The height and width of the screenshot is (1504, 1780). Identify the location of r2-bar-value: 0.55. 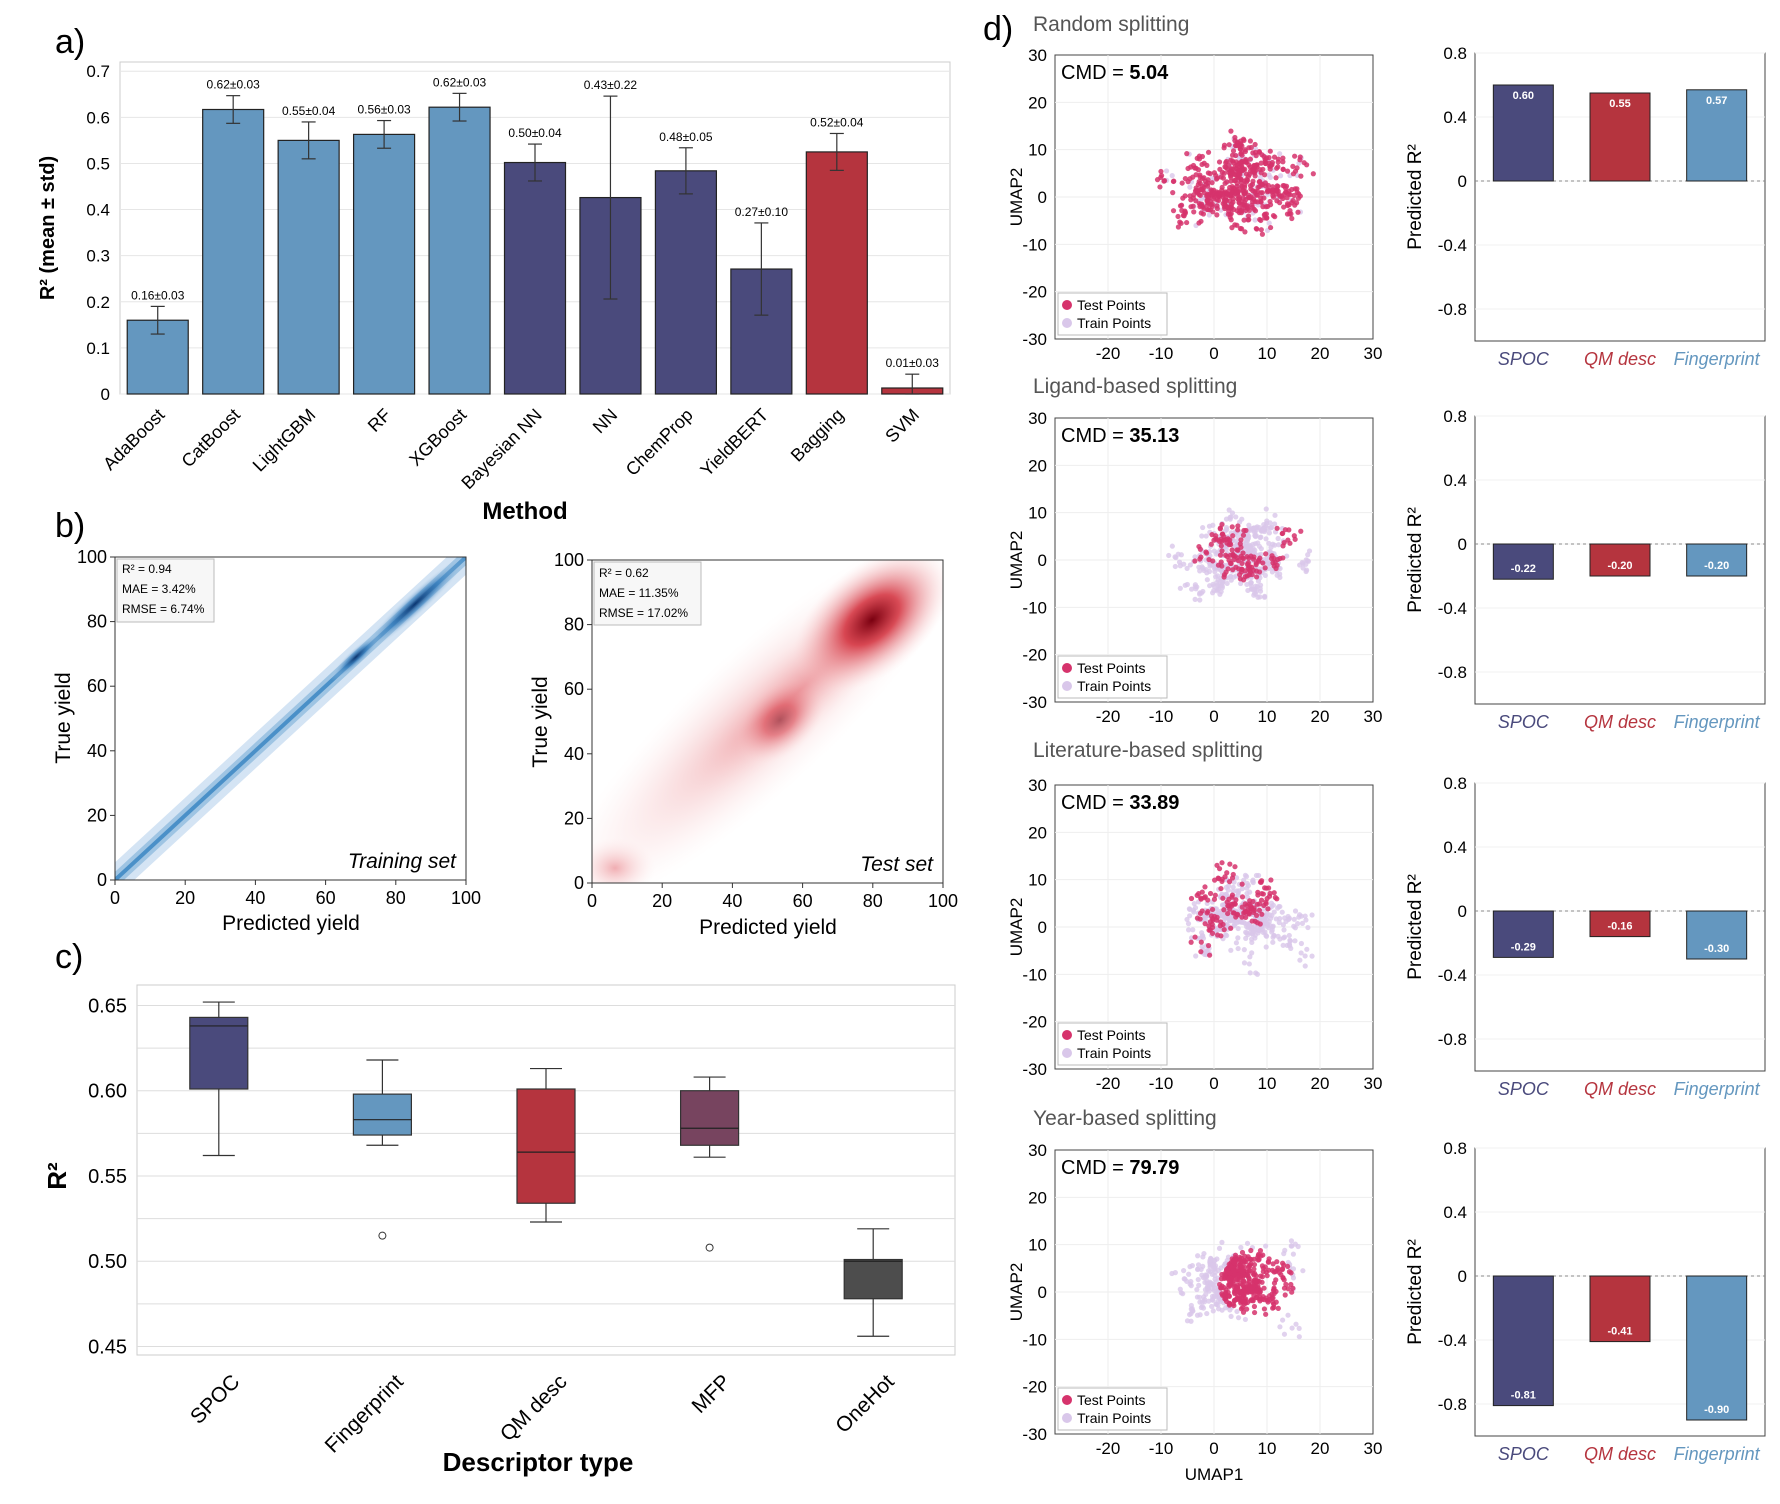
(1619, 104).